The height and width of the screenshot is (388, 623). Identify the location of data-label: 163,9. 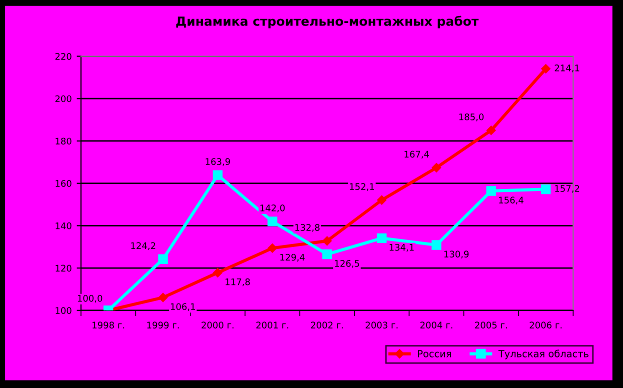
(218, 162).